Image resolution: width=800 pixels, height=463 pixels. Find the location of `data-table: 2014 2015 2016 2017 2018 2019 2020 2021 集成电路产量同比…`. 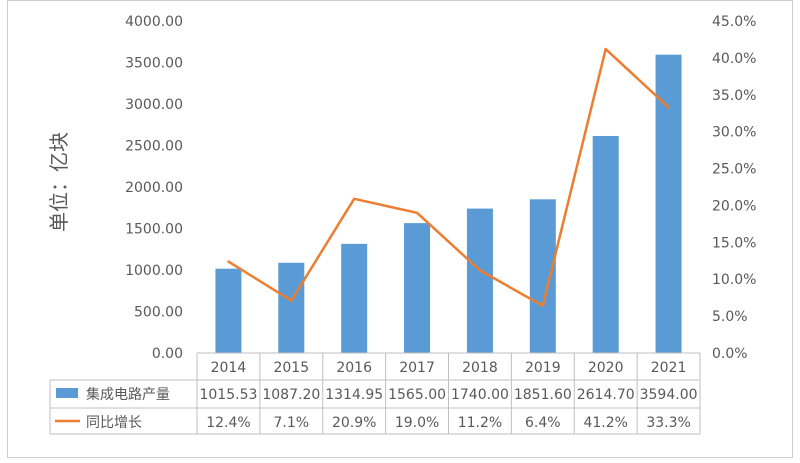

data-table: 2014 2015 2016 2017 2018 2019 2020 2021 集成电路产量同比… is located at coordinates (375, 393).